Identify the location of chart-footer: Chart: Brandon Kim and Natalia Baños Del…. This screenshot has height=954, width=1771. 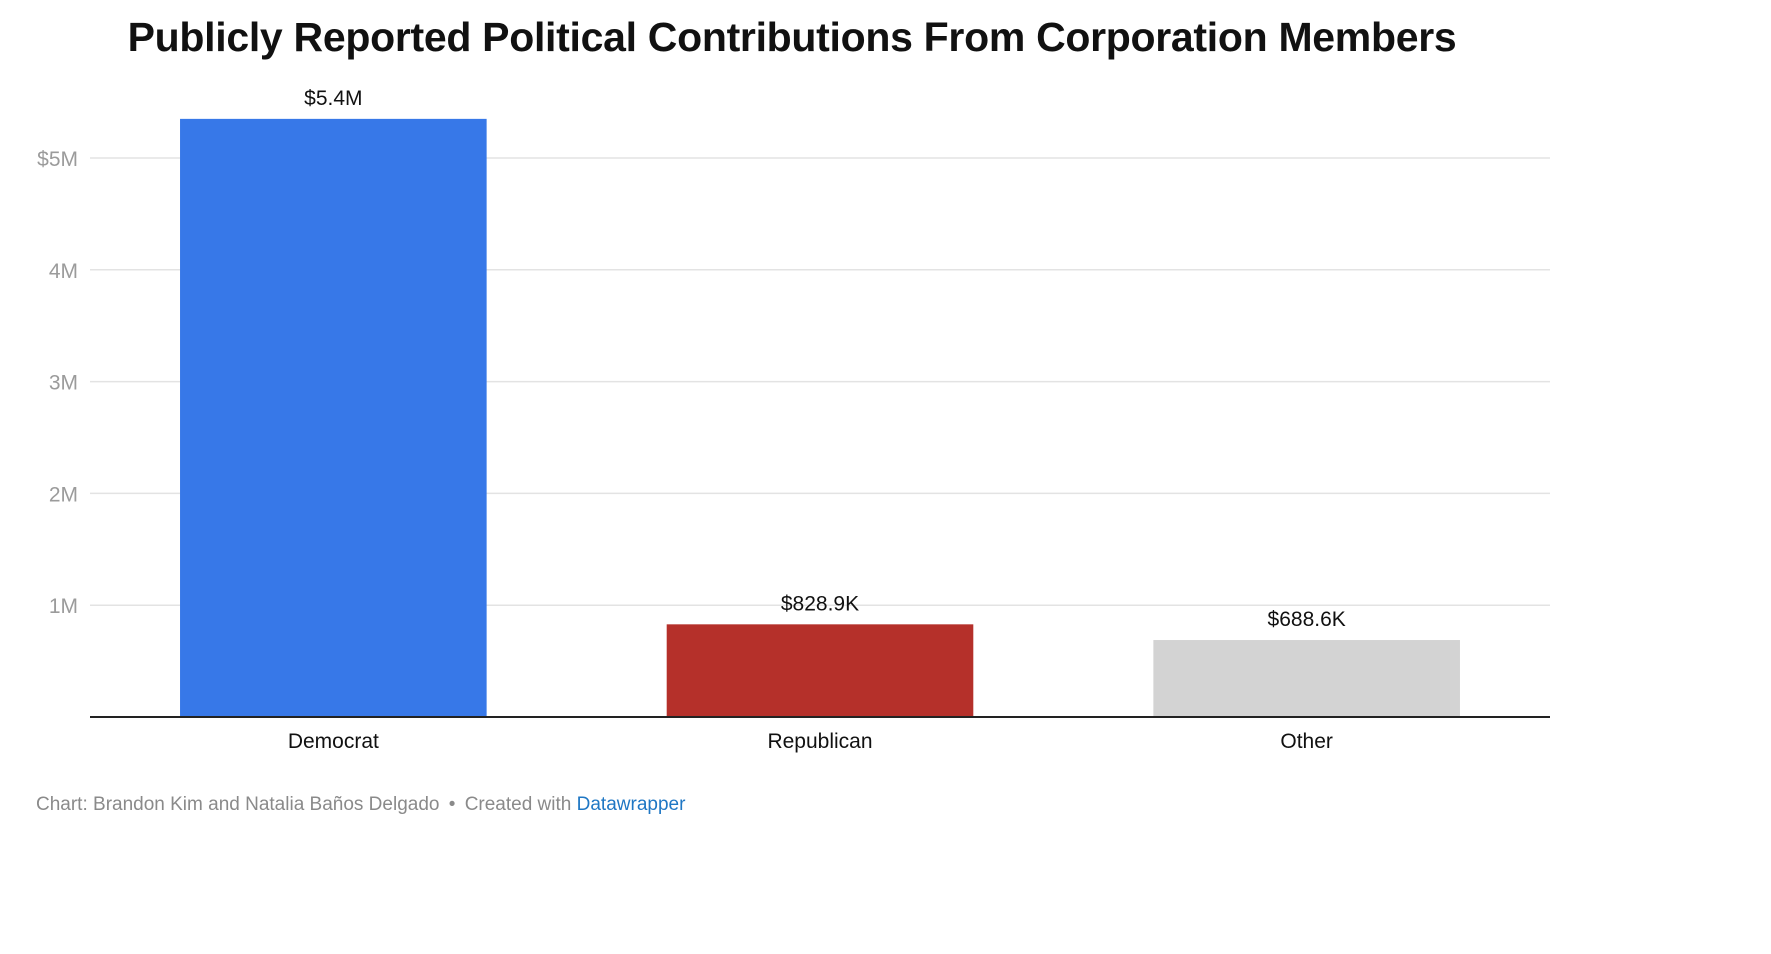
(360, 805).